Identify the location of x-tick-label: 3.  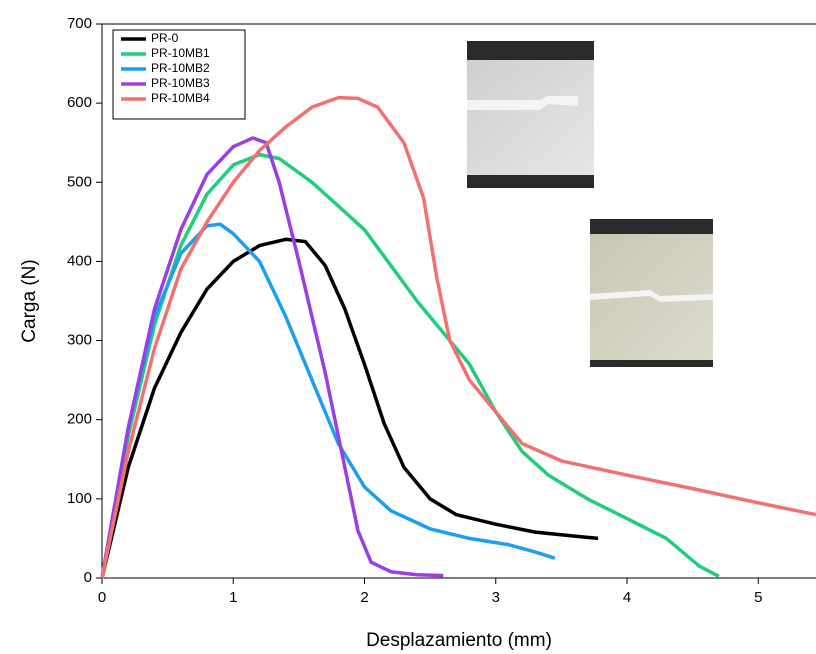
(496, 597).